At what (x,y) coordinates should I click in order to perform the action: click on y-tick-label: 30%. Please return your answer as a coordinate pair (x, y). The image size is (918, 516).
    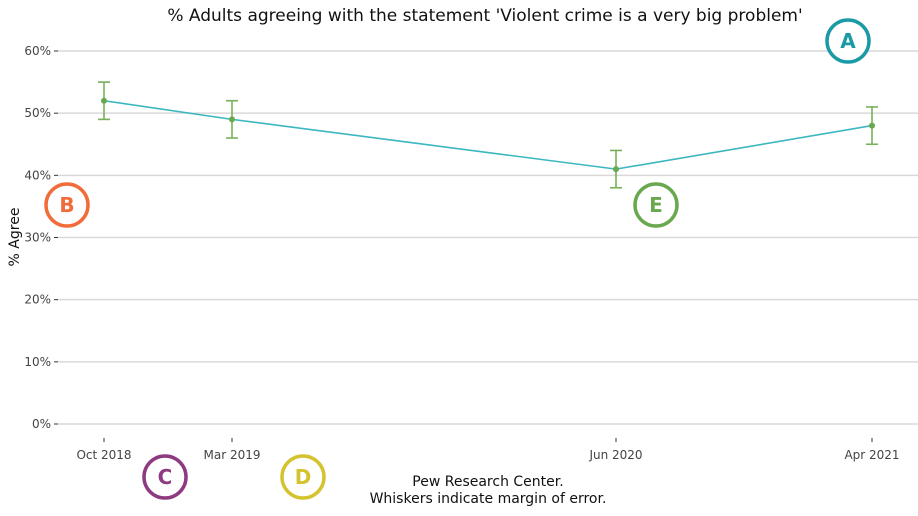
    Looking at the image, I should click on (37, 238).